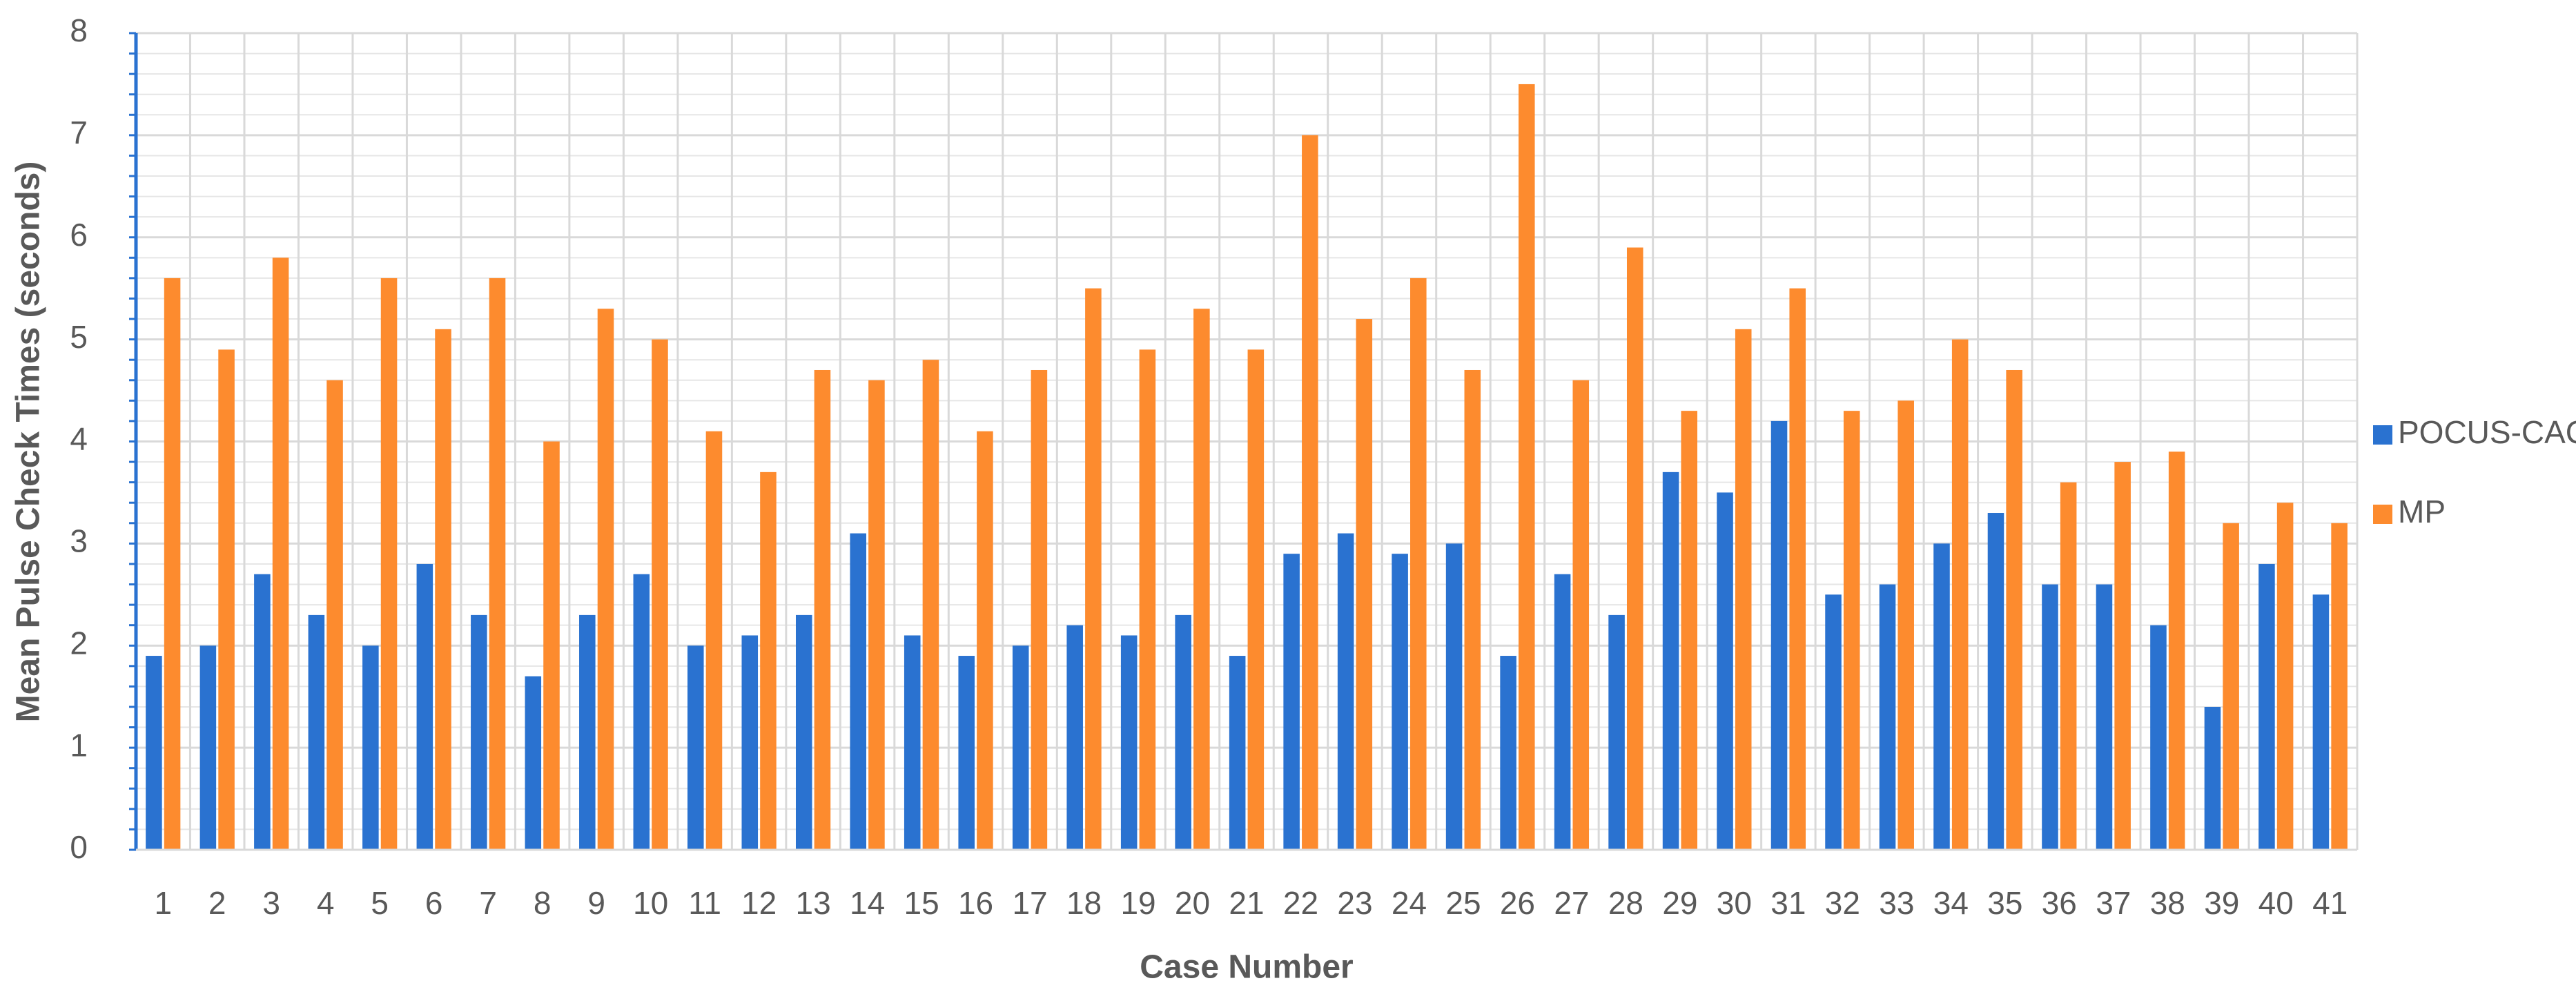 The image size is (2576, 992). I want to click on x-tick-label: 36, so click(2059, 903).